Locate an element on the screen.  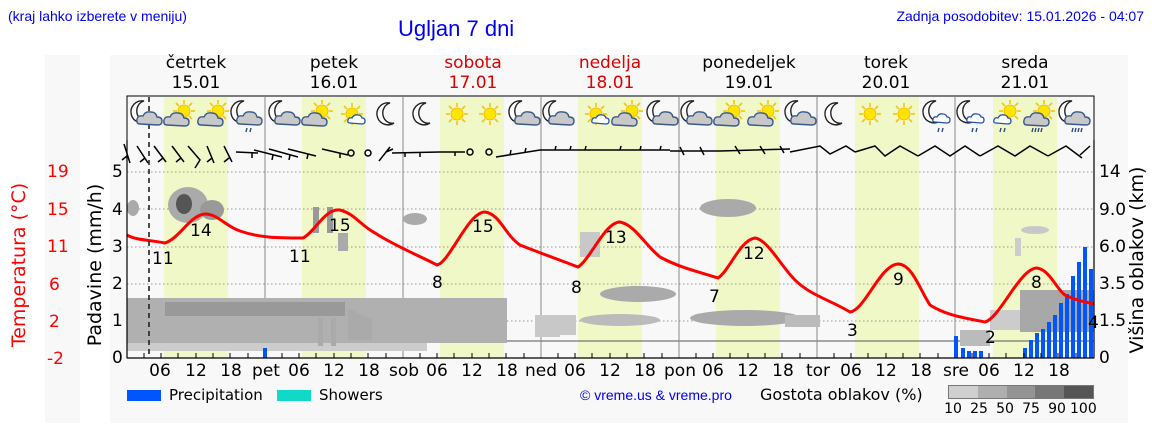
svg-text: 3 is located at coordinates (852, 331).